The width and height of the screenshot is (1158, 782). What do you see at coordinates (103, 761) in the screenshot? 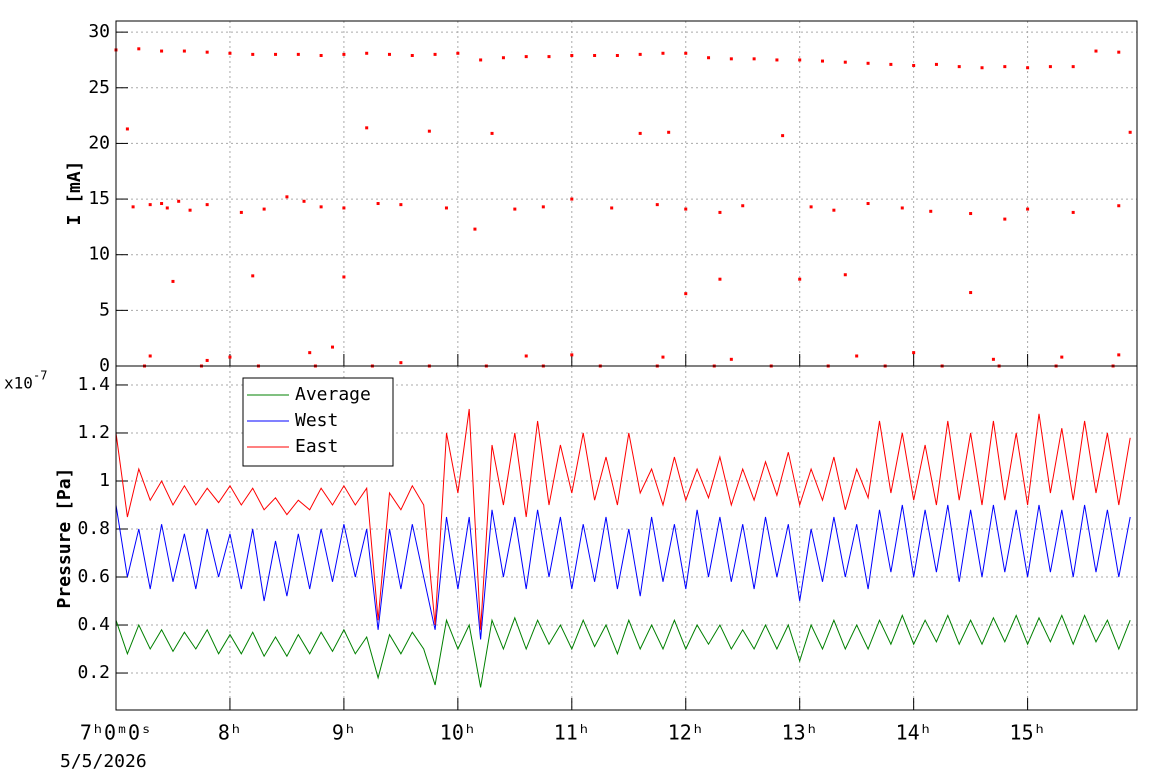
I see `date-label: 5/5/2026` at bounding box center [103, 761].